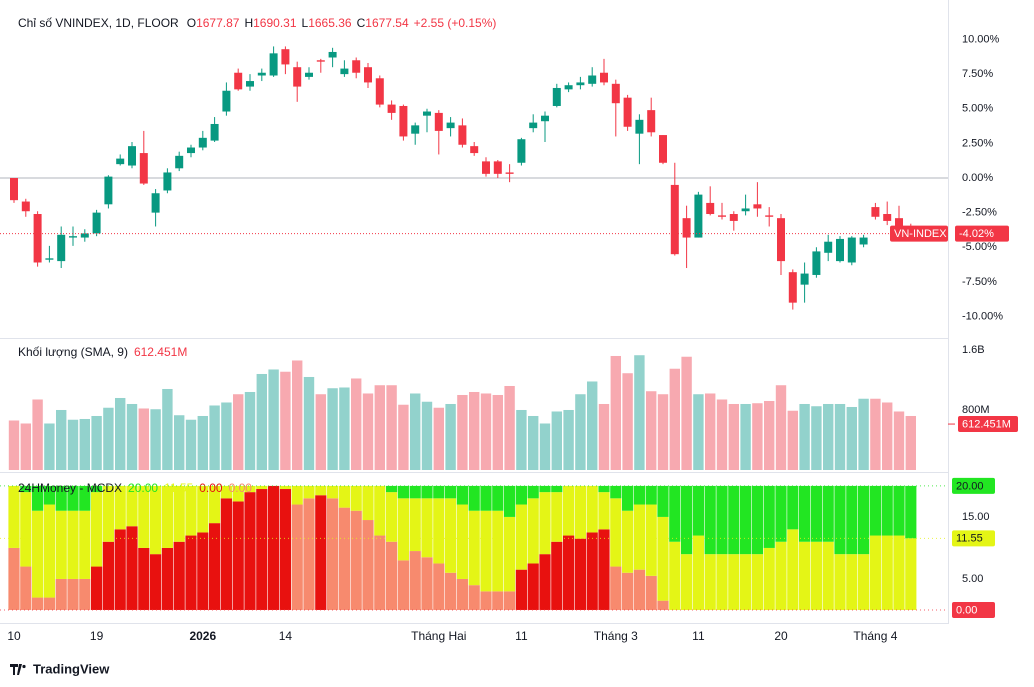 The height and width of the screenshot is (687, 1034). What do you see at coordinates (988, 424) in the screenshot?
I see `sma-value-box` at bounding box center [988, 424].